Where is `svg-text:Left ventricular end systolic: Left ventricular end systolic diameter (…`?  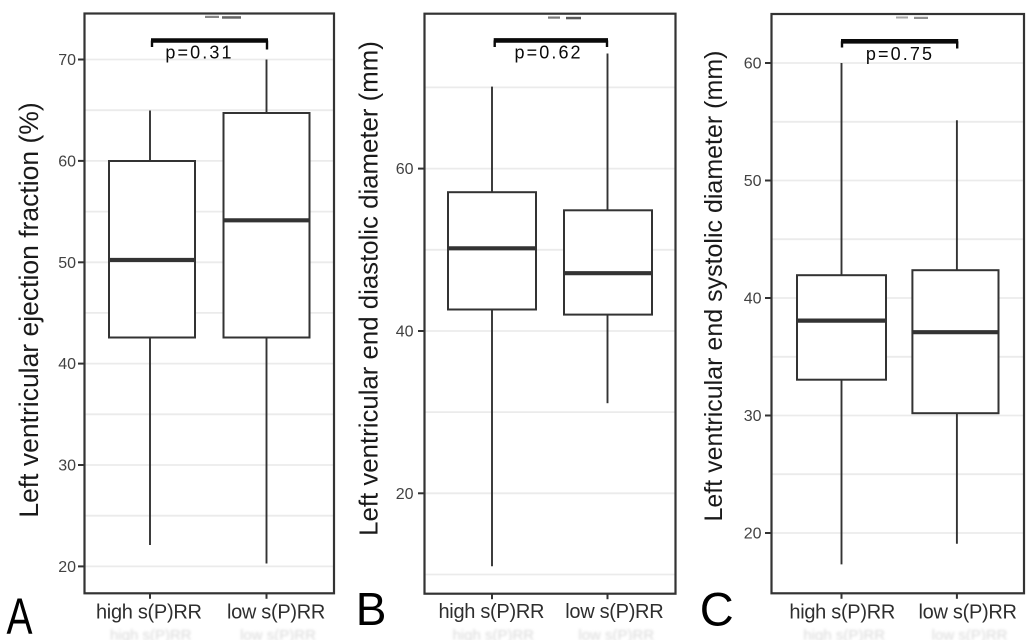
svg-text:Left ventricular end systolic: Left ventricular end systolic diameter (… is located at coordinates (714, 286).